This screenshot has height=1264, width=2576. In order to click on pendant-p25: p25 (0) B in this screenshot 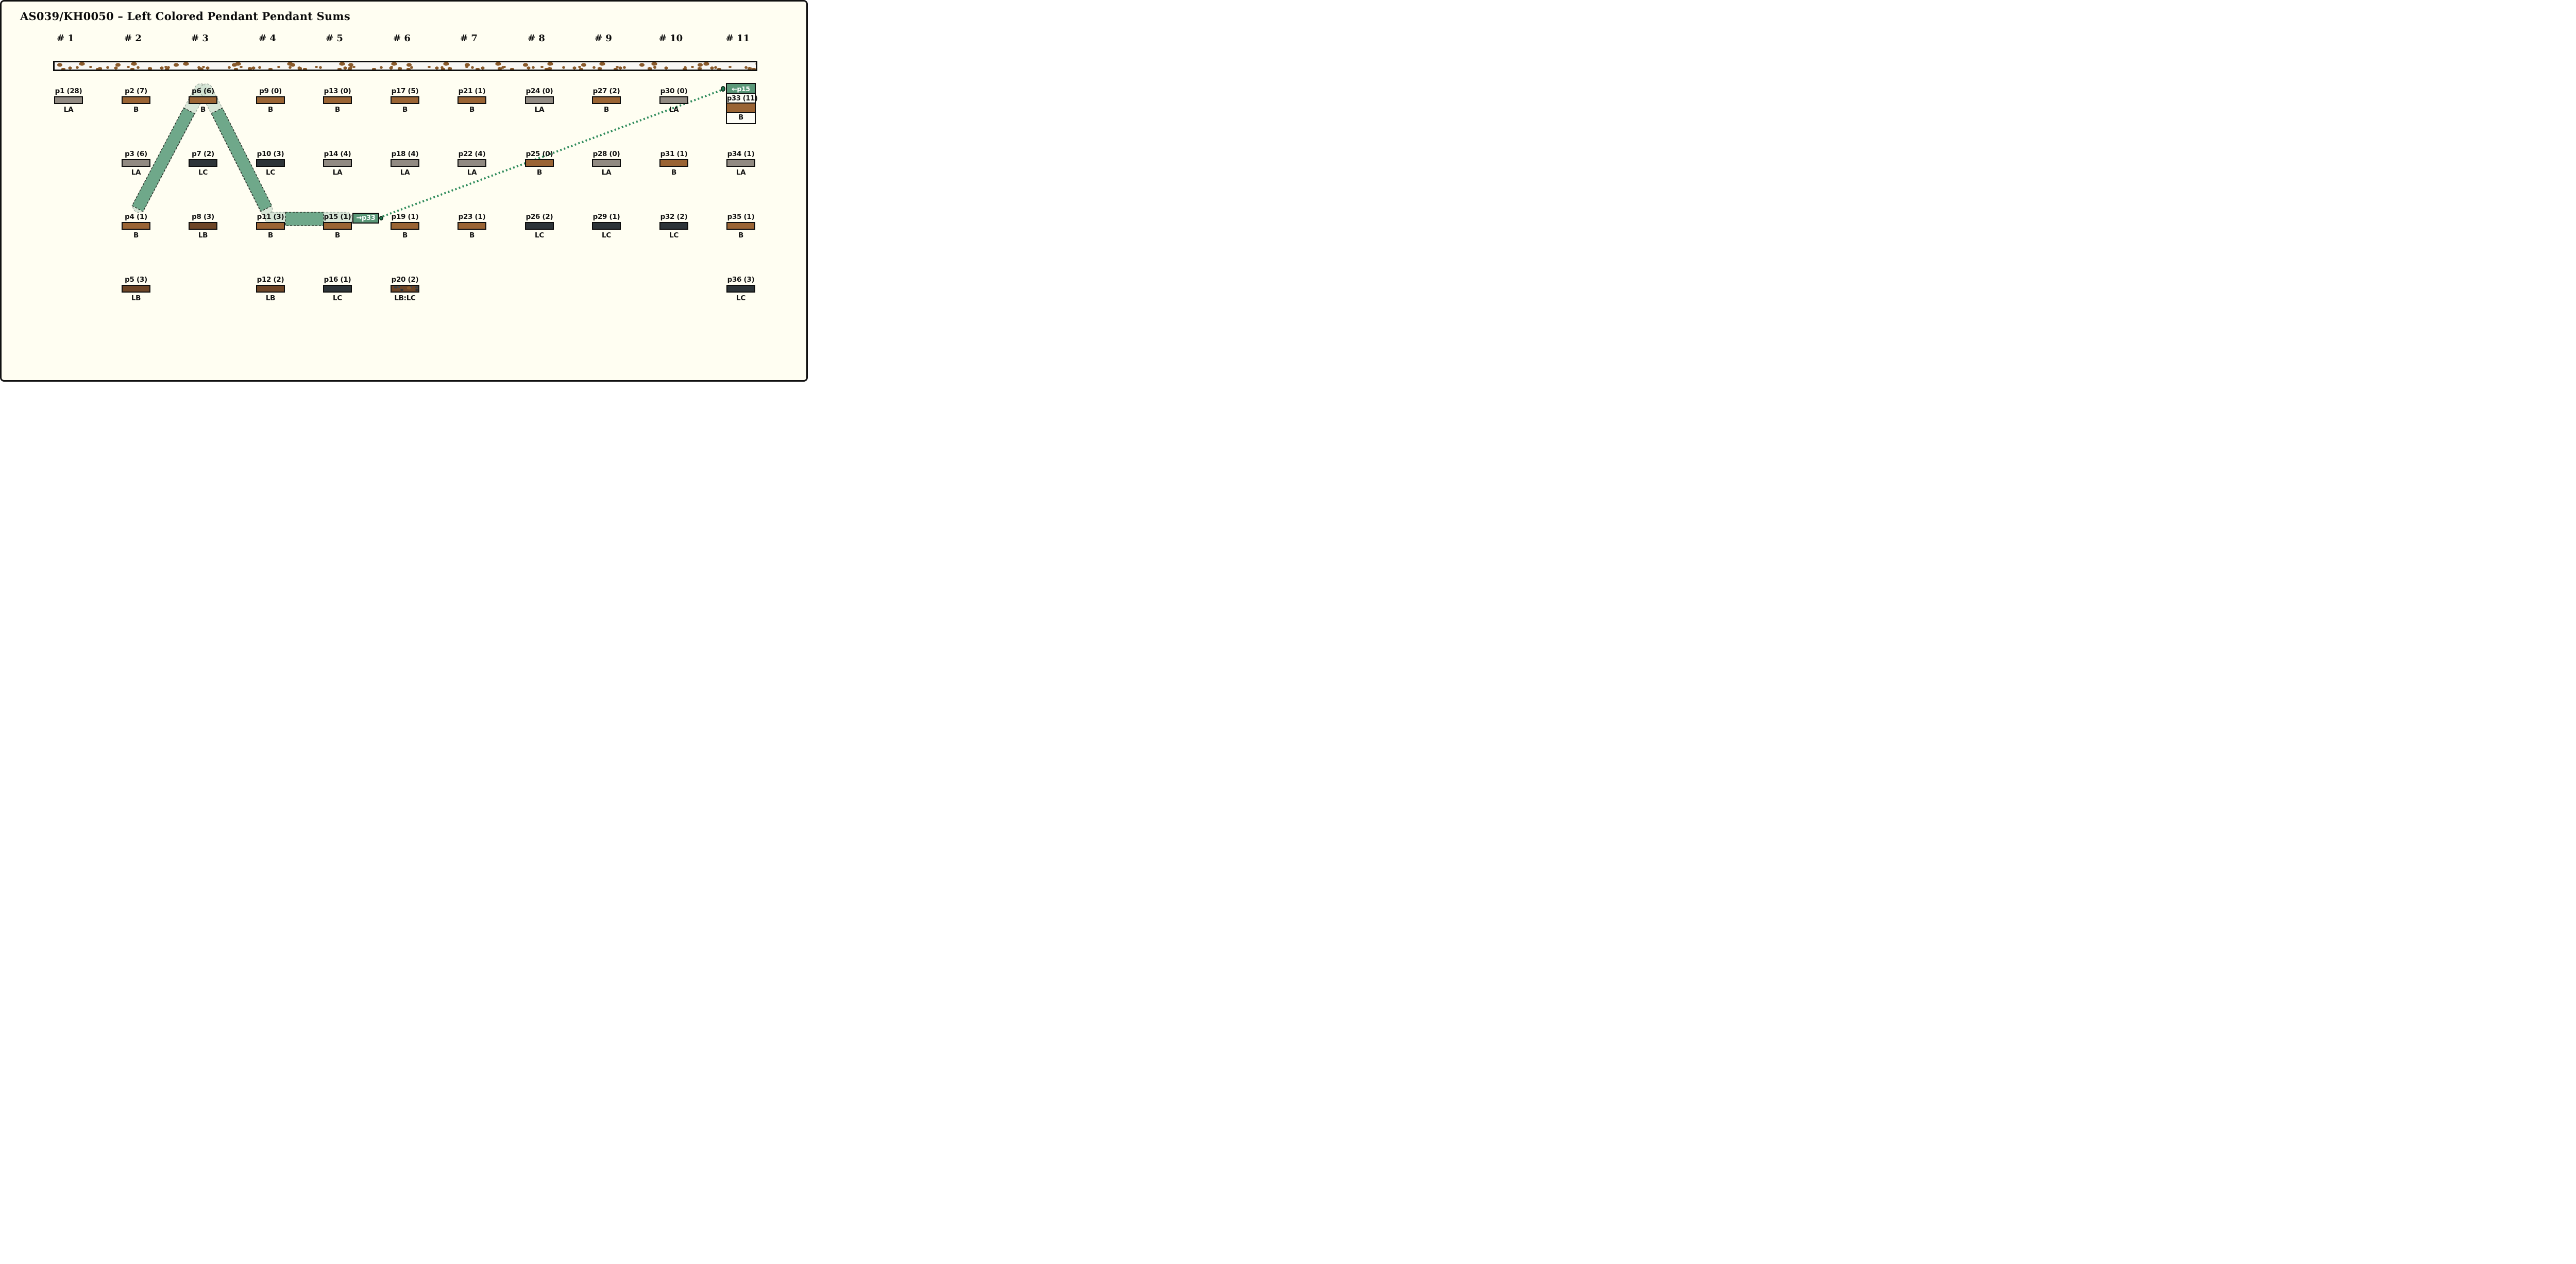, I will do `click(539, 163)`.